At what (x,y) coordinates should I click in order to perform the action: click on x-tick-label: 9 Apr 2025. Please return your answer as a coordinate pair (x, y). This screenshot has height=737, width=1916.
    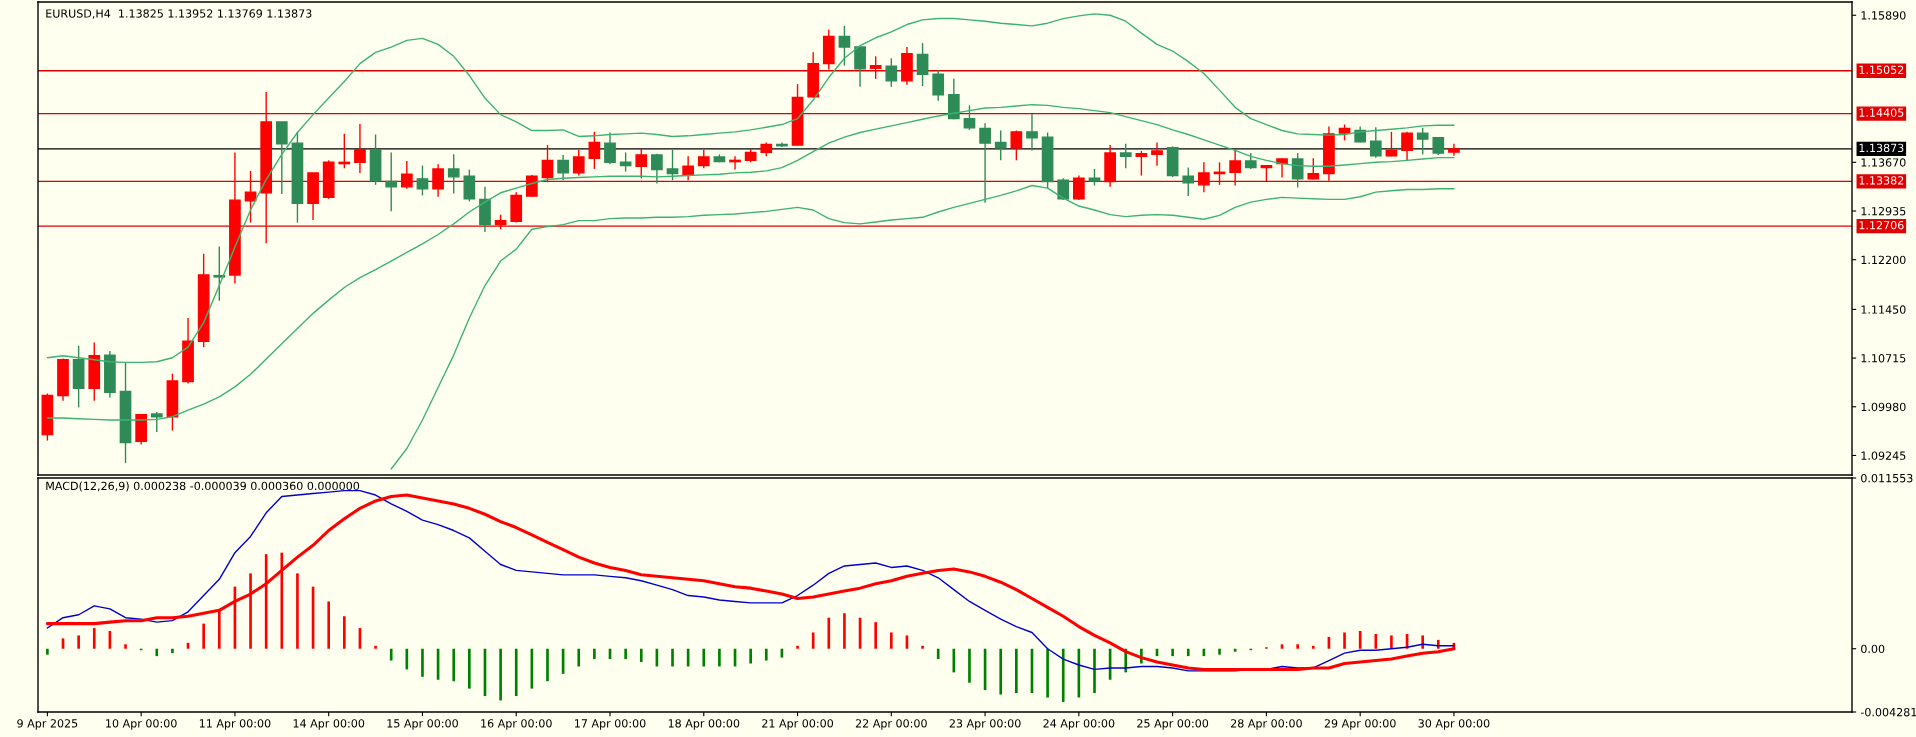
    Looking at the image, I should click on (47, 724).